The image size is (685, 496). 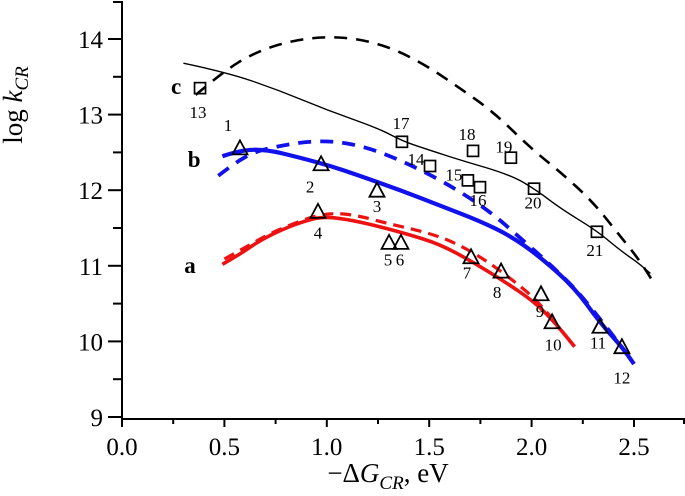 What do you see at coordinates (91, 267) in the screenshot?
I see `y-tick-label-11: 11` at bounding box center [91, 267].